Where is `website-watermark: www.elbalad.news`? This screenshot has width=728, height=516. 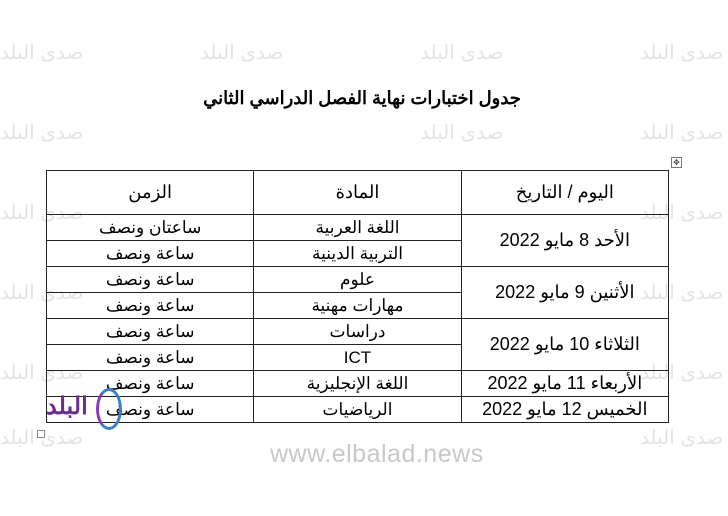 website-watermark: www.elbalad.news is located at coordinates (377, 454).